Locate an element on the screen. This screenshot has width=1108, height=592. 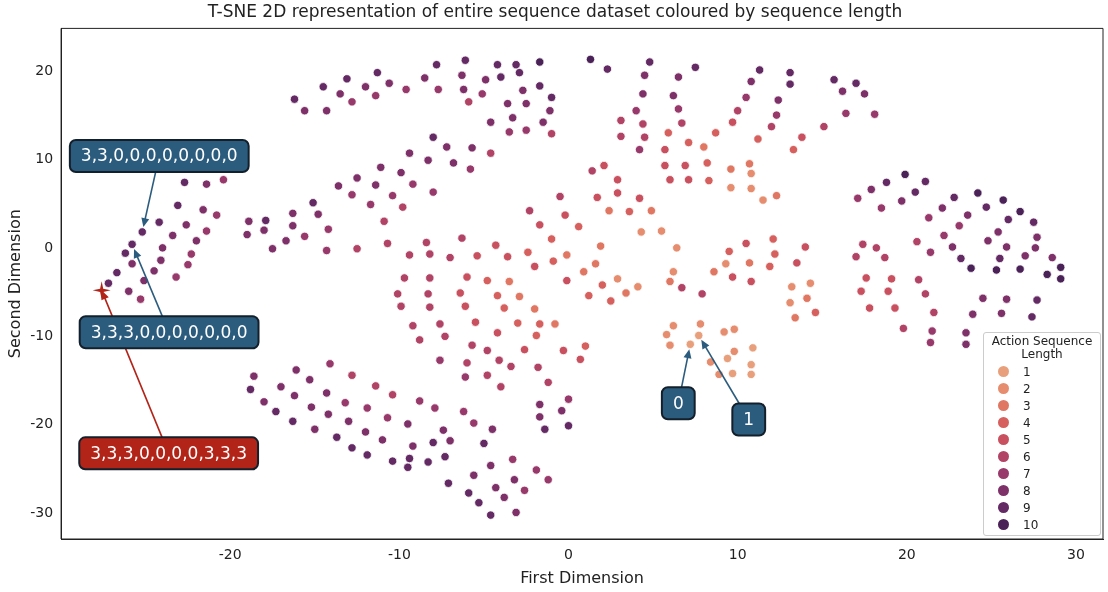
annotation: 3,3,3,0,0,0,0,0,0,0 is located at coordinates (169, 331).